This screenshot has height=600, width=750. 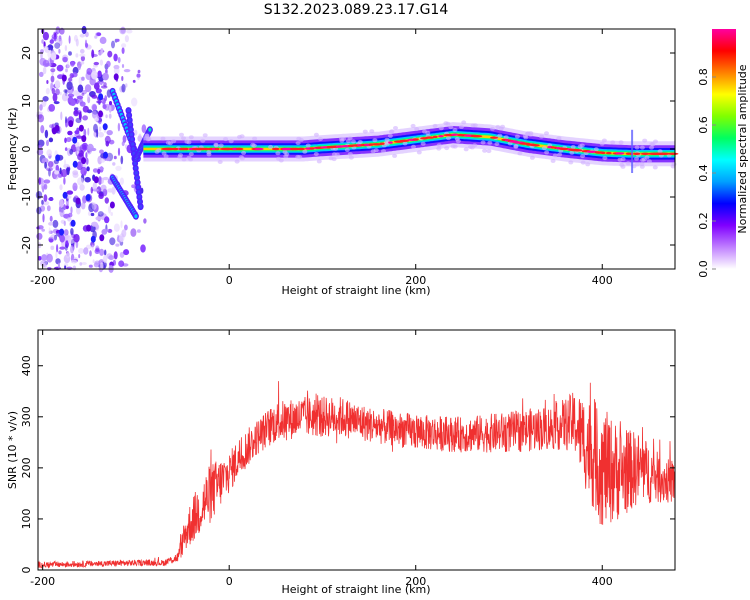 I want to click on y-tick-label: 20, so click(x=26, y=53).